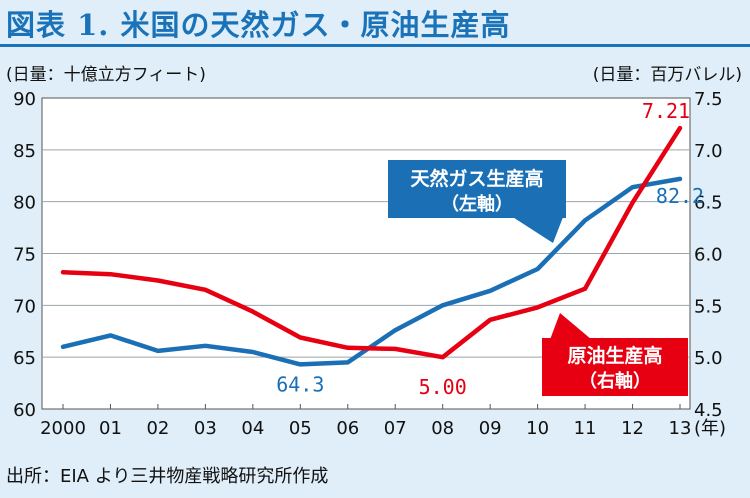  What do you see at coordinates (252, 428) in the screenshot?
I see `x-axis-tick-label: 04` at bounding box center [252, 428].